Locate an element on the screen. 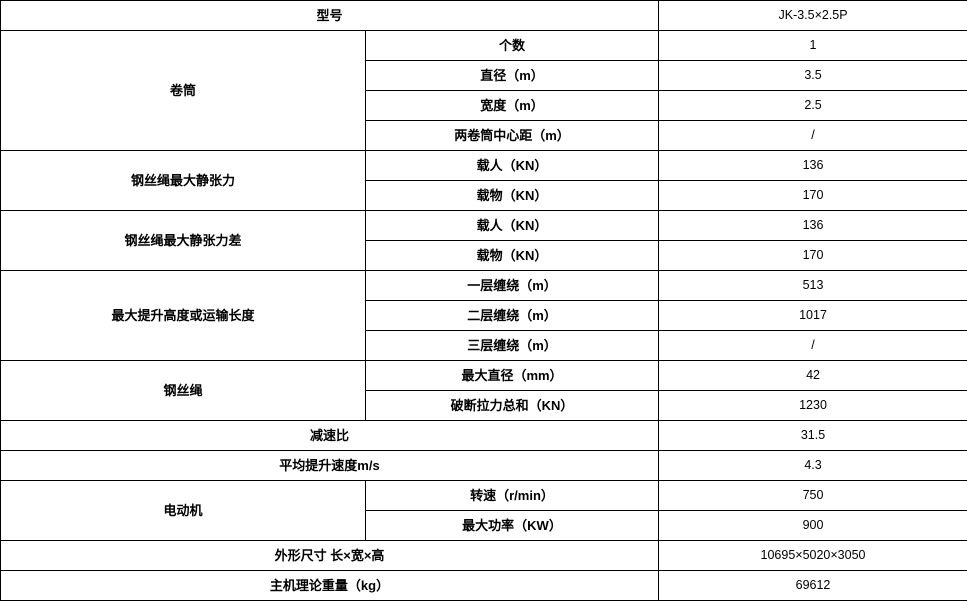 The height and width of the screenshot is (608, 967). row-value: 69612 is located at coordinates (812, 585).